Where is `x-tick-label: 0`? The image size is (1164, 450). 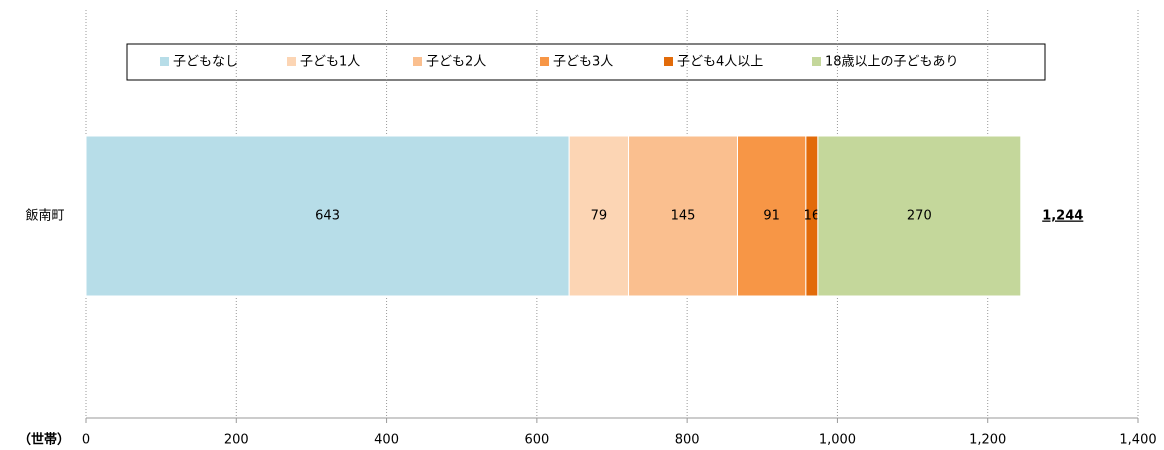 x-tick-label: 0 is located at coordinates (86, 440).